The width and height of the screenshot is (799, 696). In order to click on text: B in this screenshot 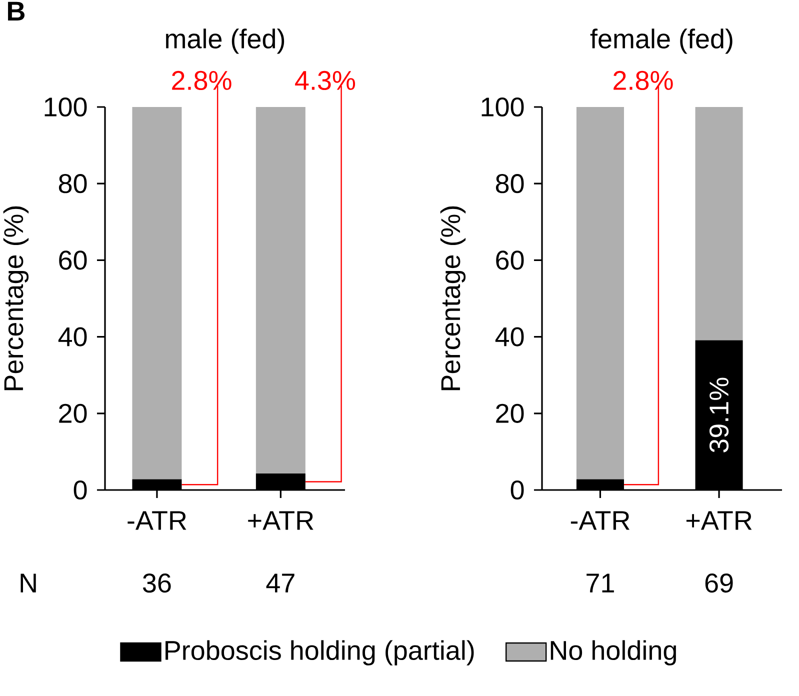, I will do `click(16, 11)`.